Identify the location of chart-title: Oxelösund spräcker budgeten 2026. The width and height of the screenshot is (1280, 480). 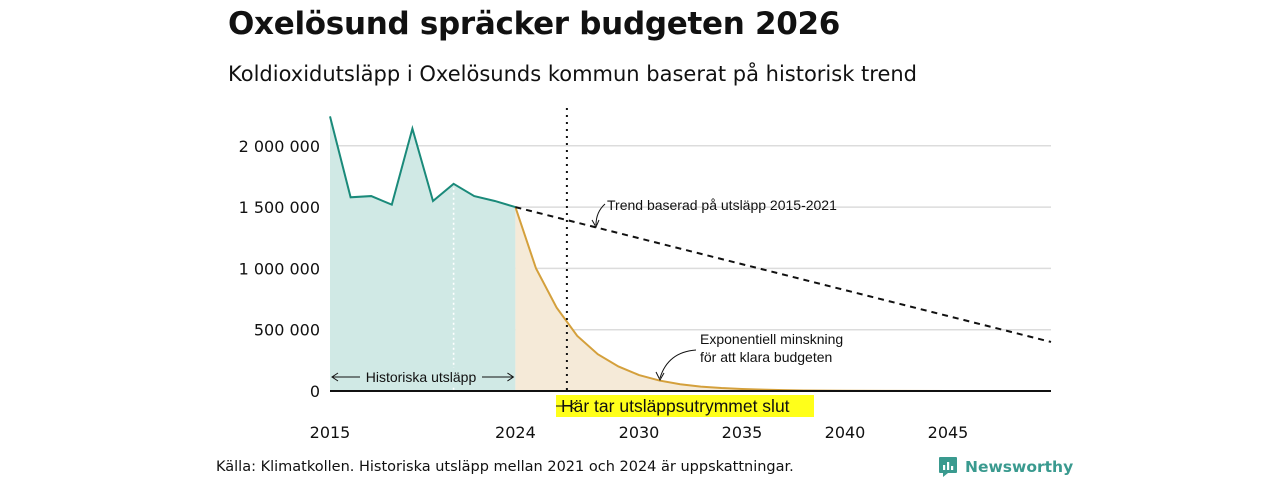
(534, 24).